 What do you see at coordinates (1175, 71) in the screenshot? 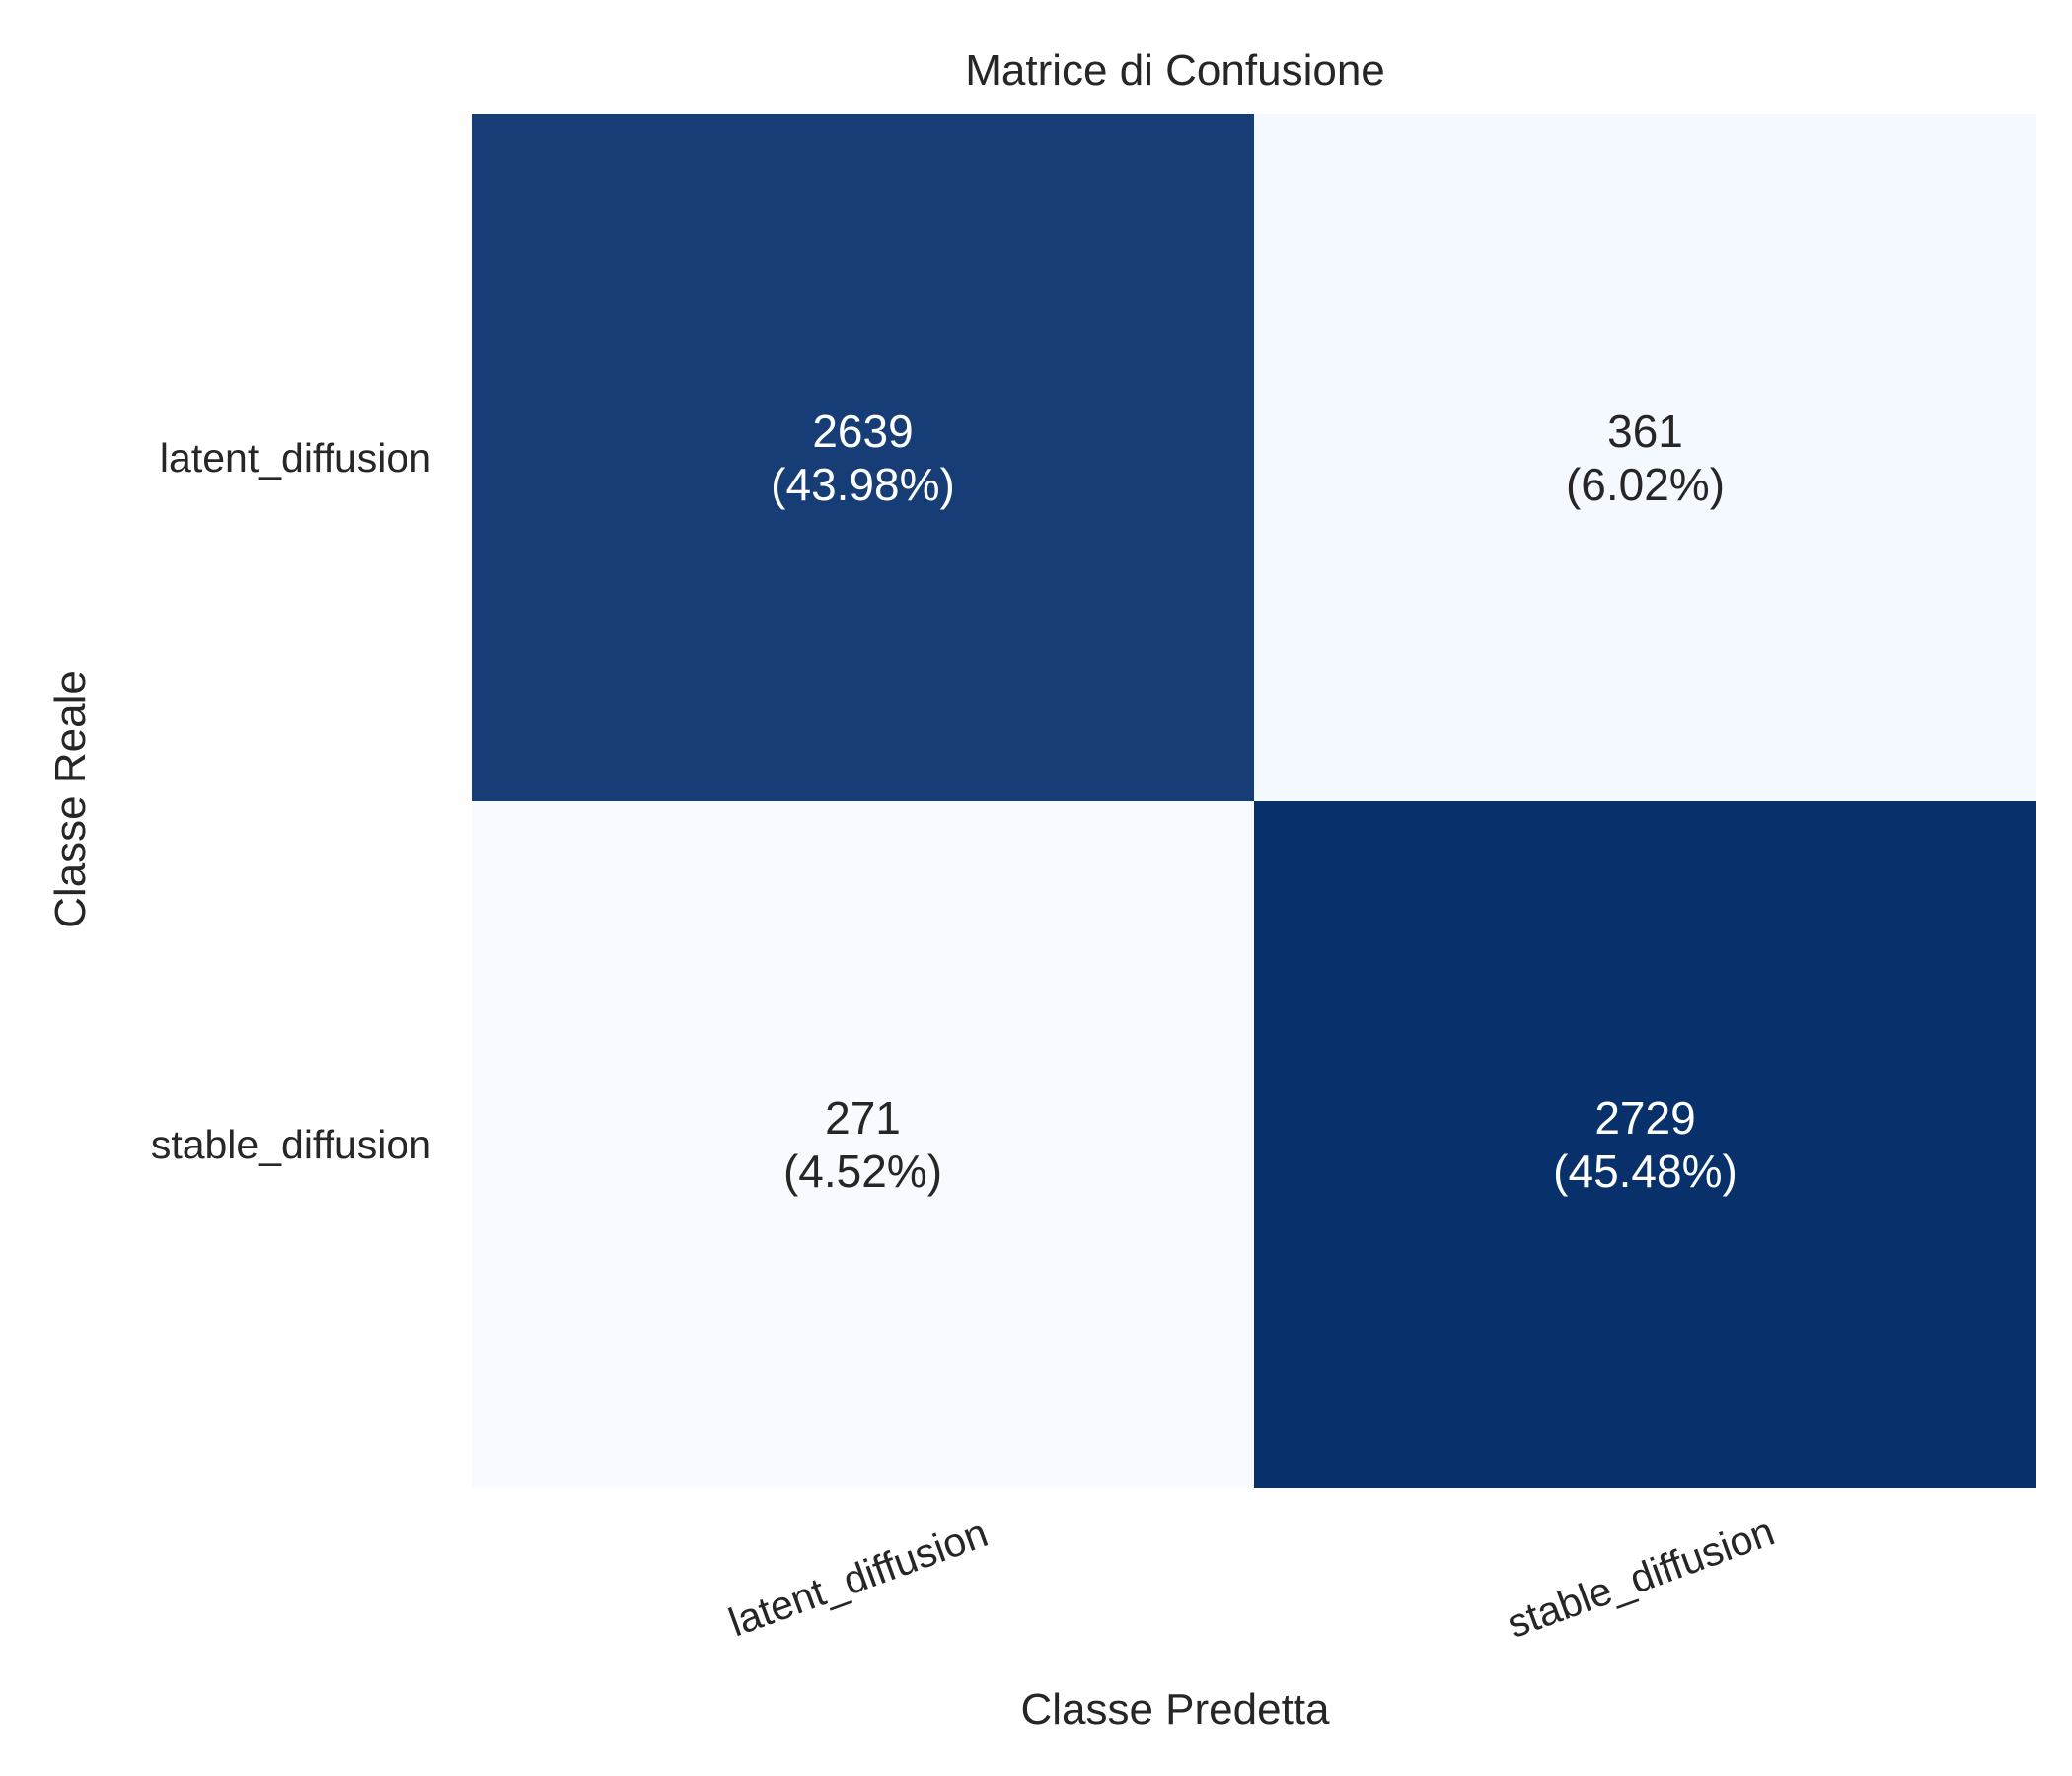
I see `chart-title: Matrice di Confusione` at bounding box center [1175, 71].